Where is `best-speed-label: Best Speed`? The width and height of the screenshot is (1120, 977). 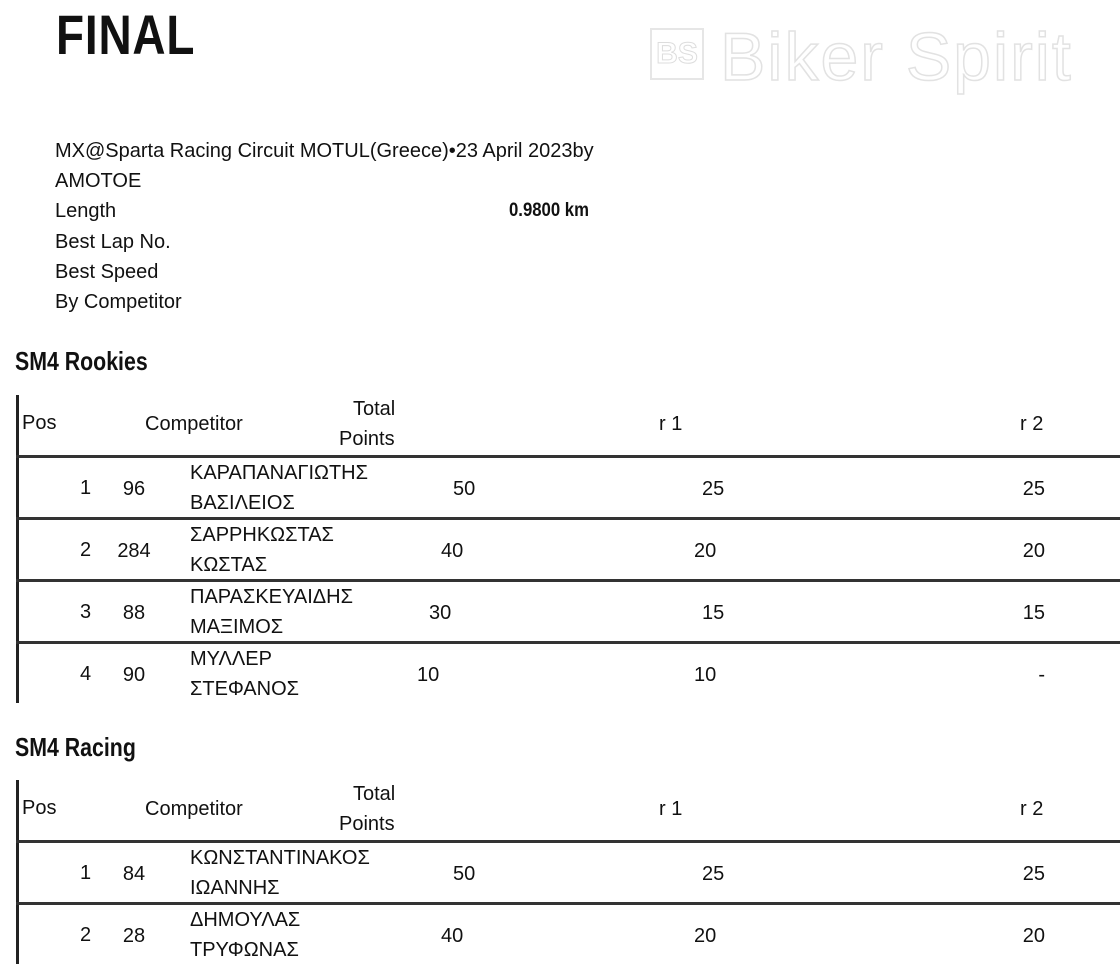
best-speed-label: Best Speed is located at coordinates (107, 272).